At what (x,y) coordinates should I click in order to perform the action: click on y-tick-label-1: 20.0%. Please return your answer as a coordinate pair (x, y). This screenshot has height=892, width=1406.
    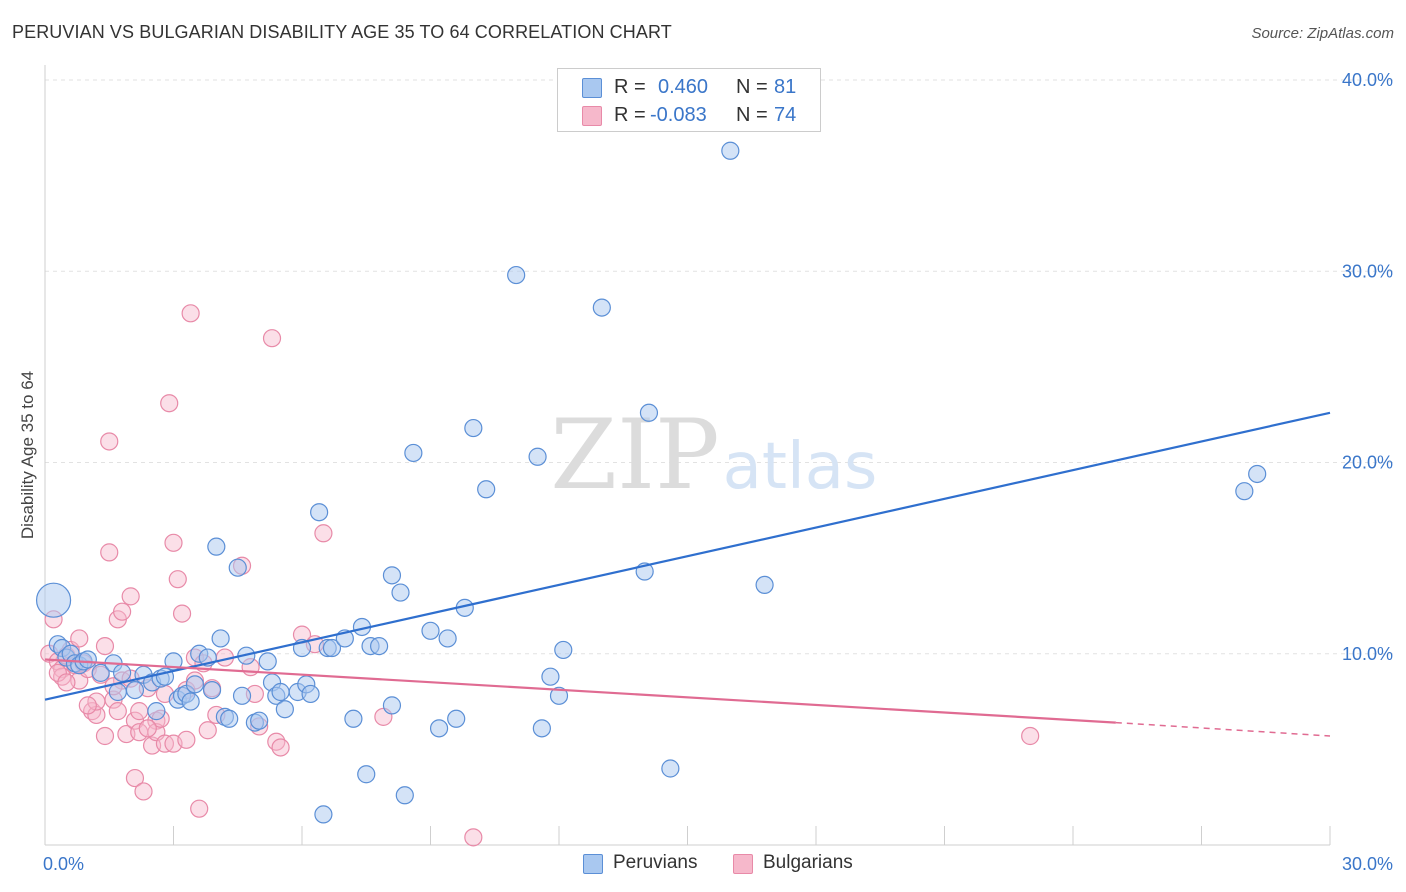
    Looking at the image, I should click on (1367, 463).